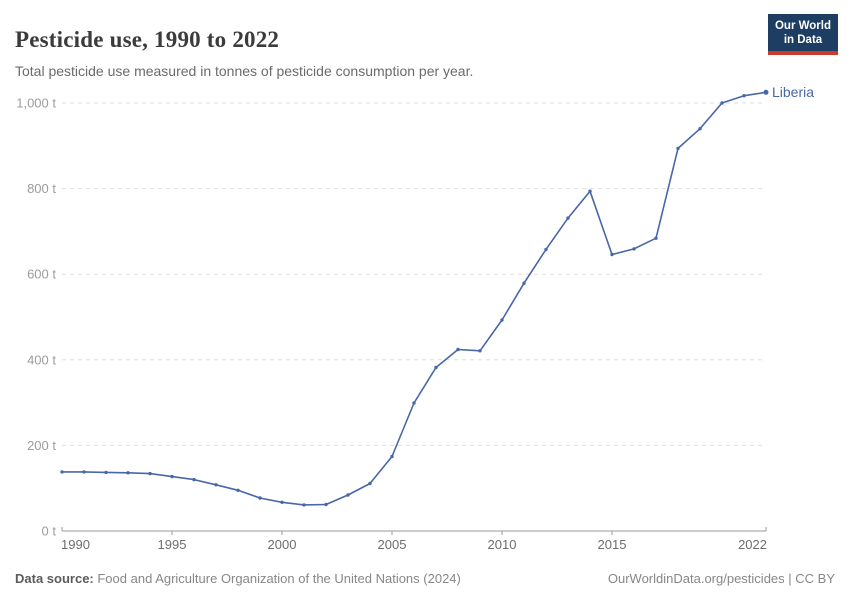 The height and width of the screenshot is (600, 850). What do you see at coordinates (147, 40) in the screenshot?
I see `page-title: Pesticide use, 1990 to 2022` at bounding box center [147, 40].